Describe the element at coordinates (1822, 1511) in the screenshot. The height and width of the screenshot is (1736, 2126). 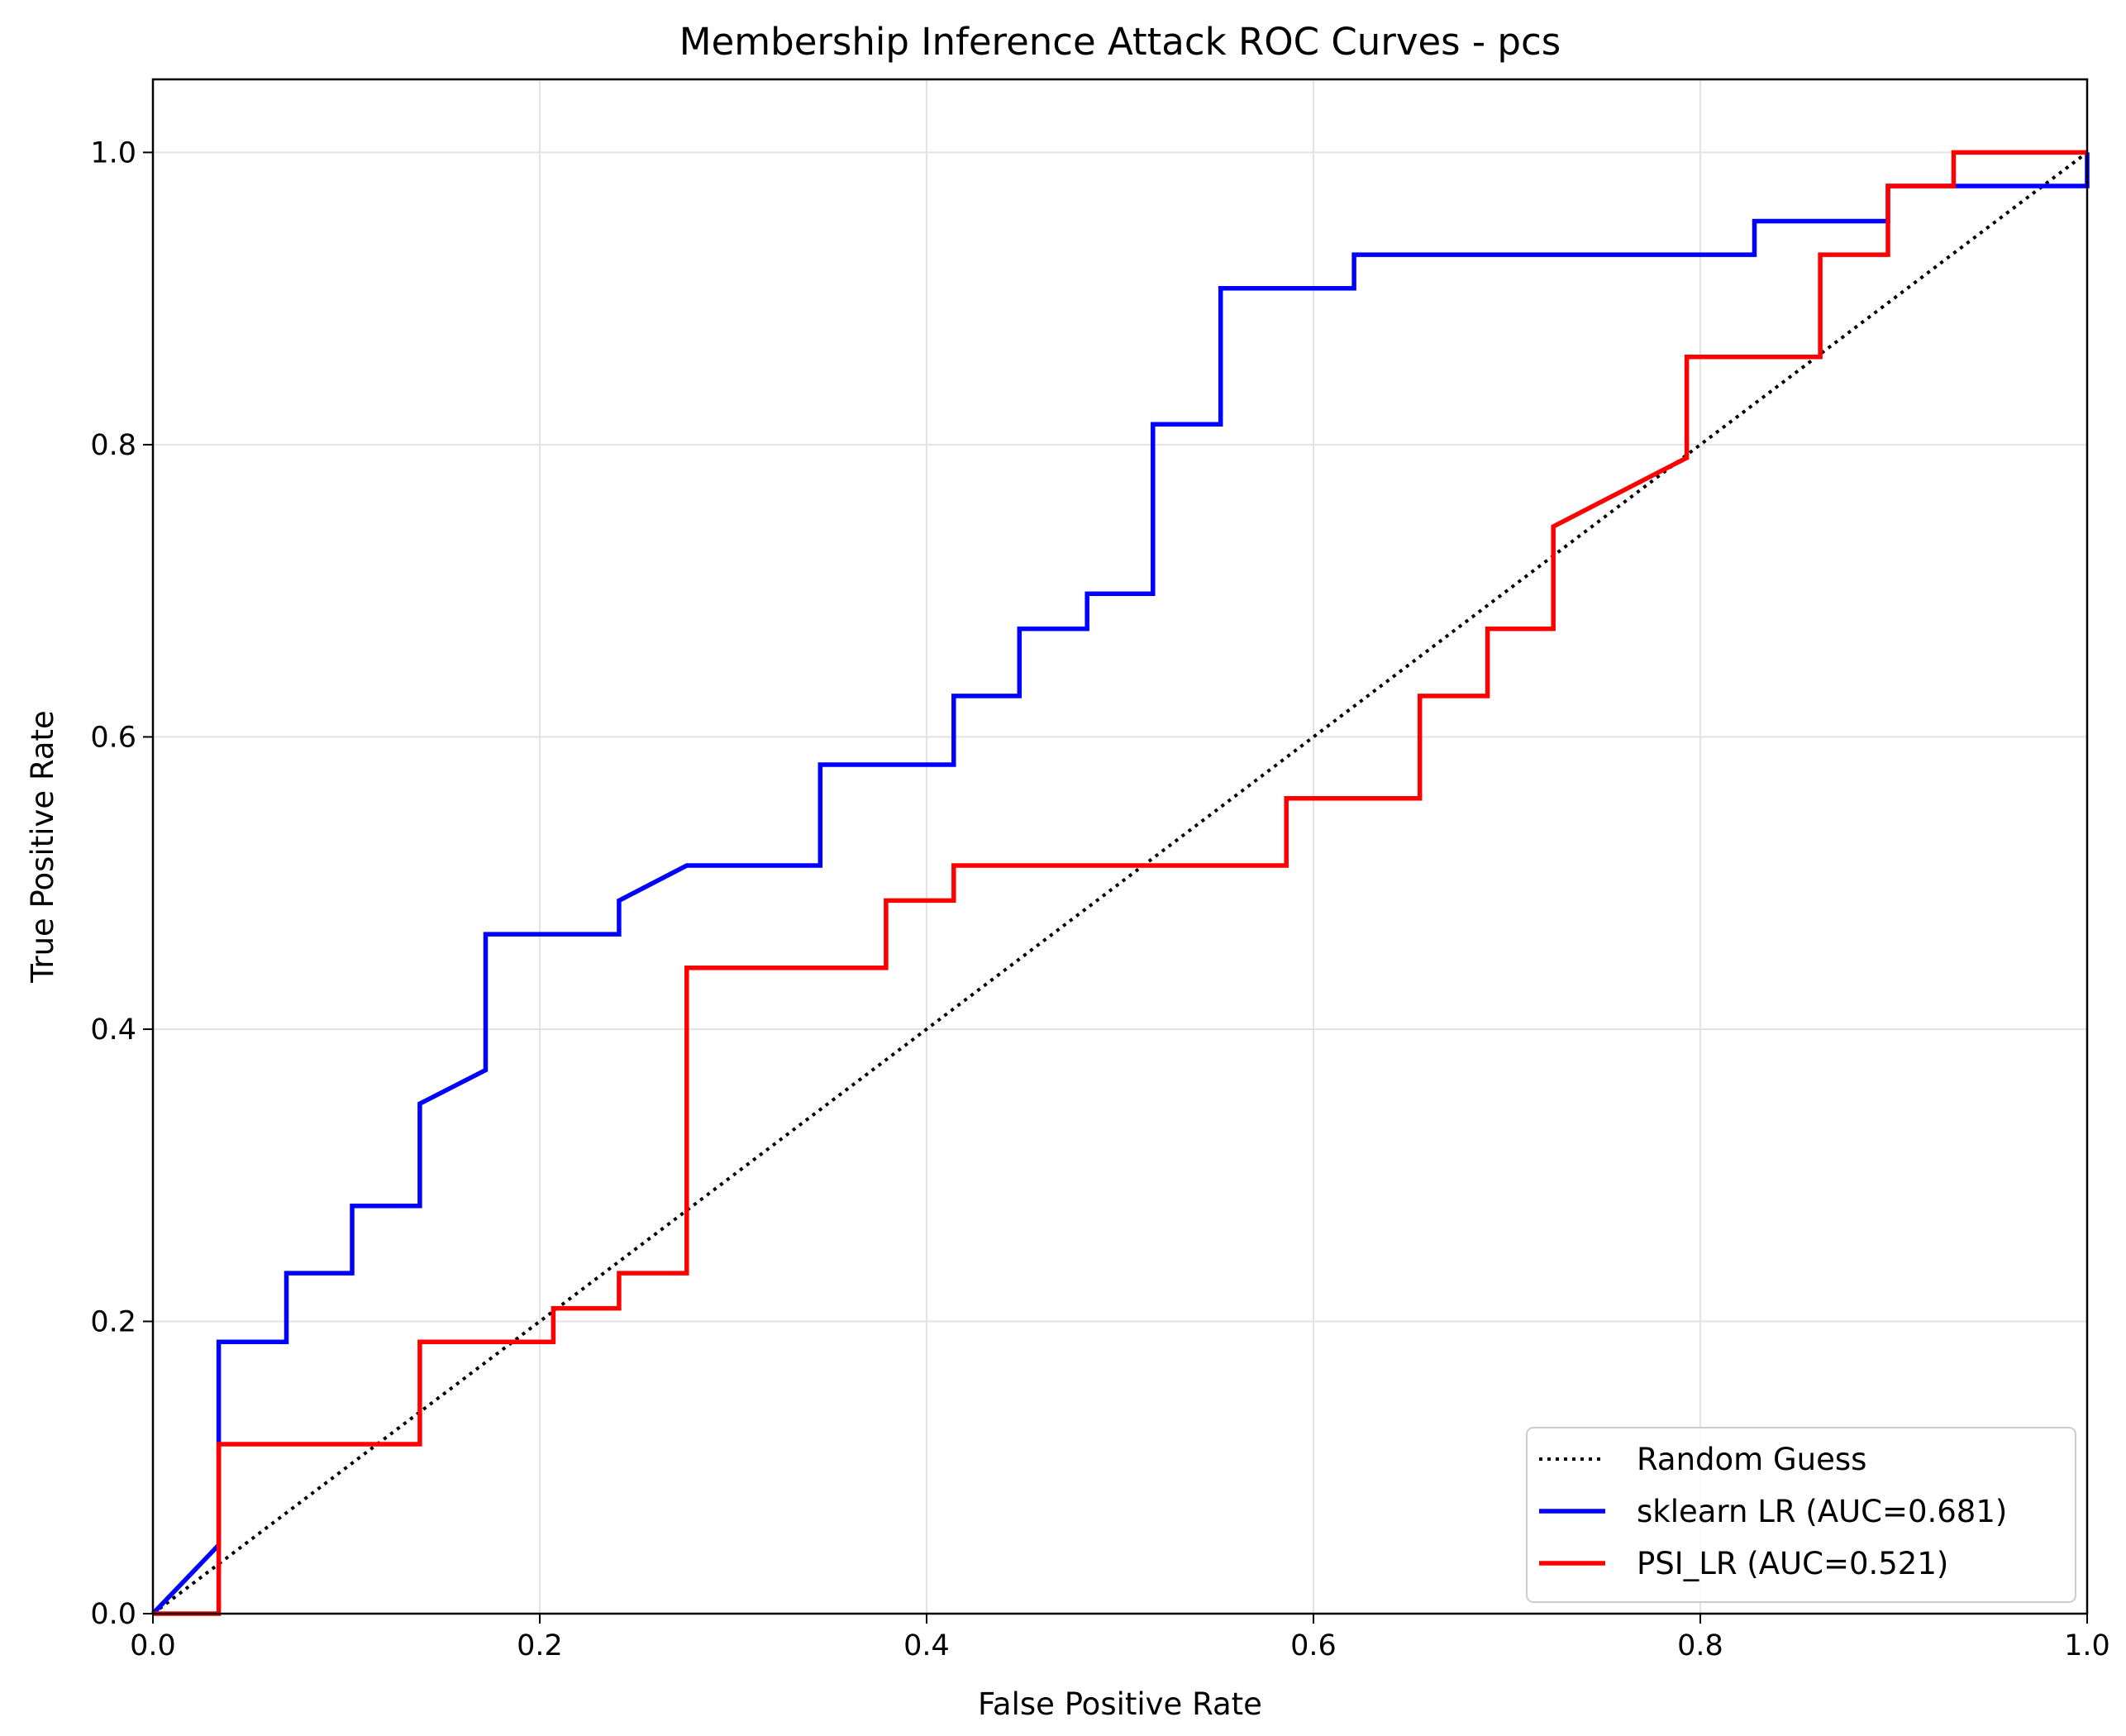
I see `legend-label-1: sklearn LR (AUC=0.681)` at that location.